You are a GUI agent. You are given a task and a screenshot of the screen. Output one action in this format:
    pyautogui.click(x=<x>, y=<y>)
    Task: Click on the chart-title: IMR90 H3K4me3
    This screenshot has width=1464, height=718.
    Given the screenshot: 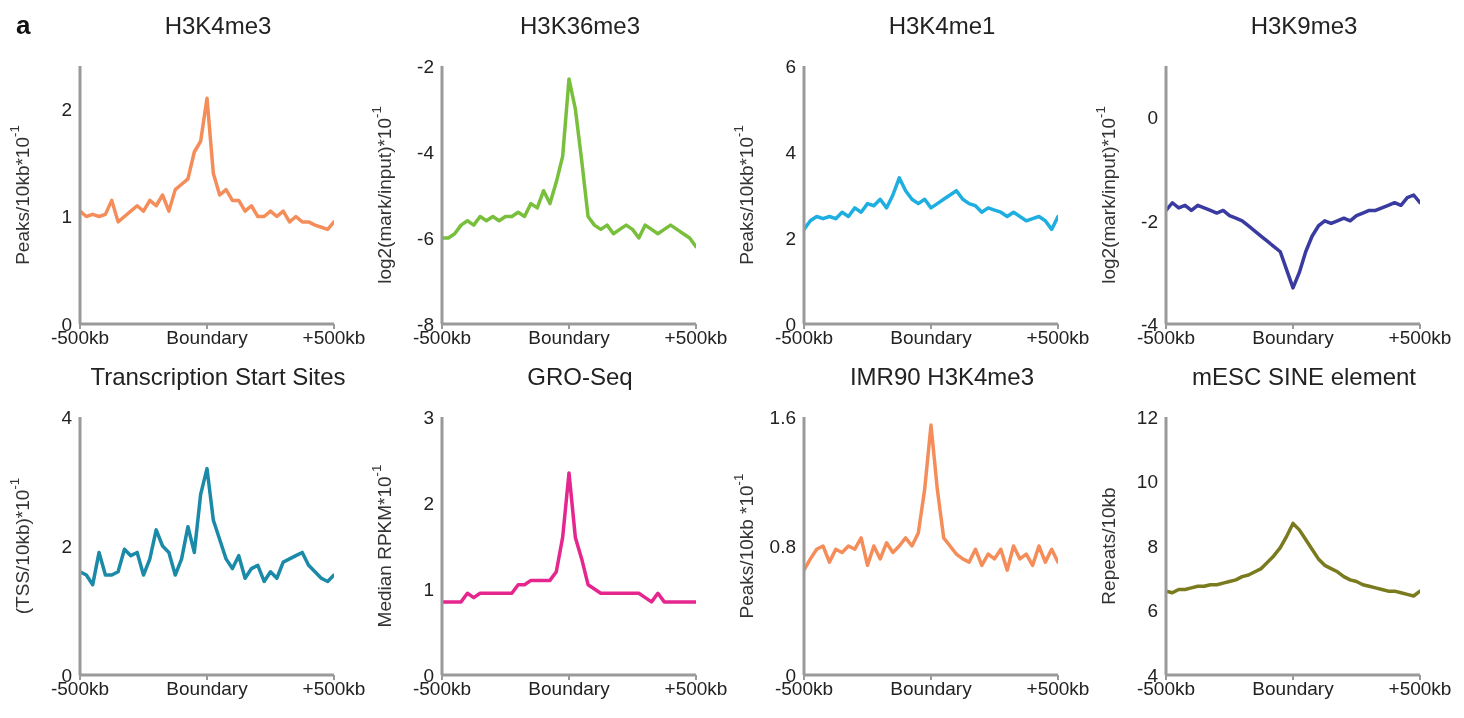 What is the action you would take?
    pyautogui.click(x=942, y=377)
    